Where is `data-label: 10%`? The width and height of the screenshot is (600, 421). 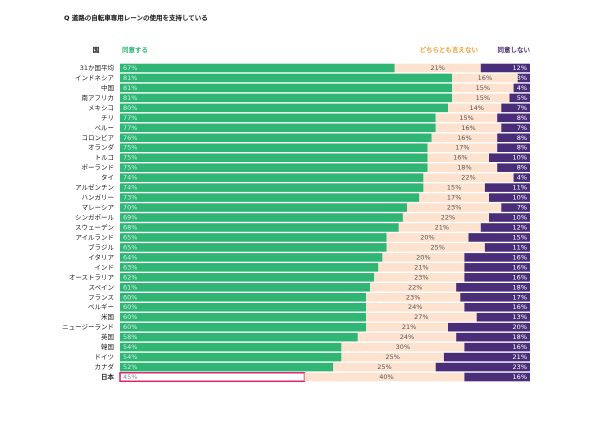
data-label: 10% is located at coordinates (520, 218).